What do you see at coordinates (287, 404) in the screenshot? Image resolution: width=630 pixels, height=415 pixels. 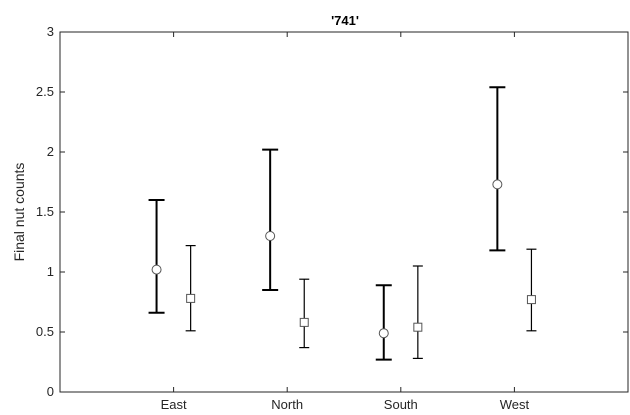 I see `x-tick-label-north: North` at bounding box center [287, 404].